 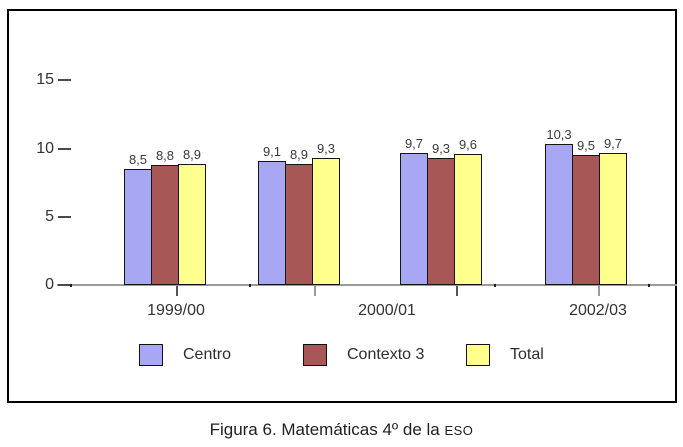 I want to click on bar-value-label: 10,3, so click(x=559, y=134).